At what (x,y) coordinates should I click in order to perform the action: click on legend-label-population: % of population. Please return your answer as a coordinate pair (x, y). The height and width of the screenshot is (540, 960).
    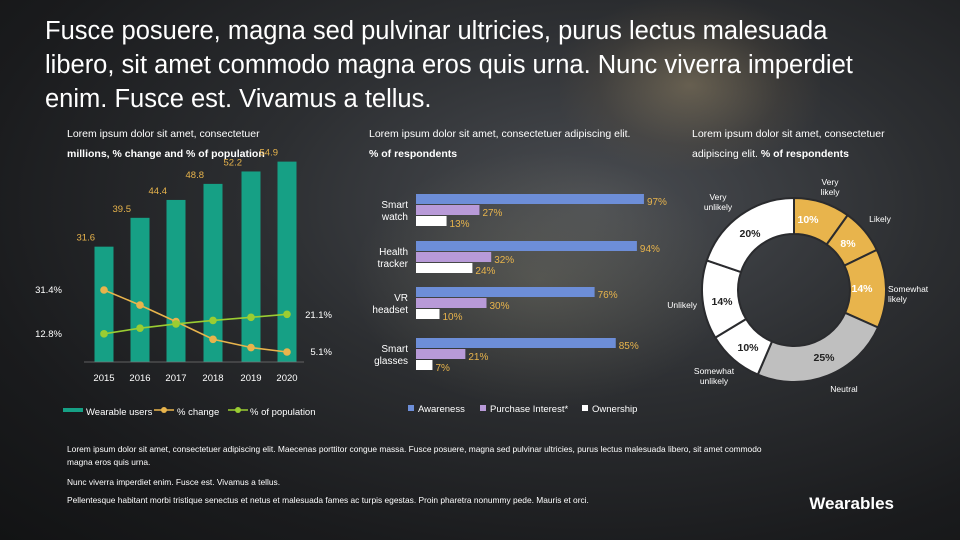
    Looking at the image, I should click on (283, 412).